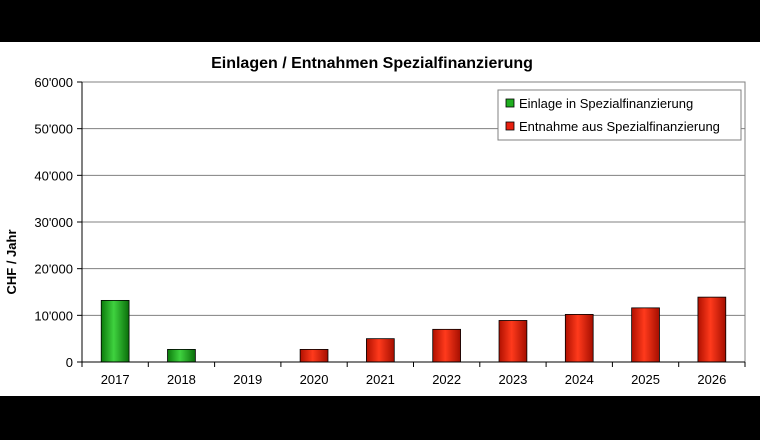  I want to click on x-tick-label: 2025, so click(645, 379).